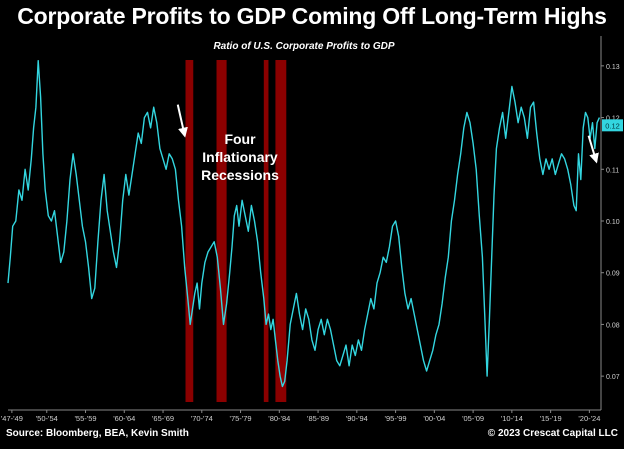 The height and width of the screenshot is (449, 624). I want to click on x-tick-label: '90-'94, so click(357, 418).